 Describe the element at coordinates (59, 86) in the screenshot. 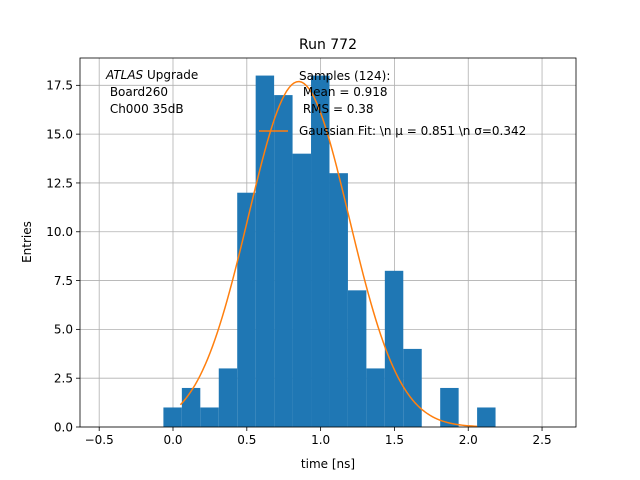

I see `y-tick-label: 17.5` at that location.